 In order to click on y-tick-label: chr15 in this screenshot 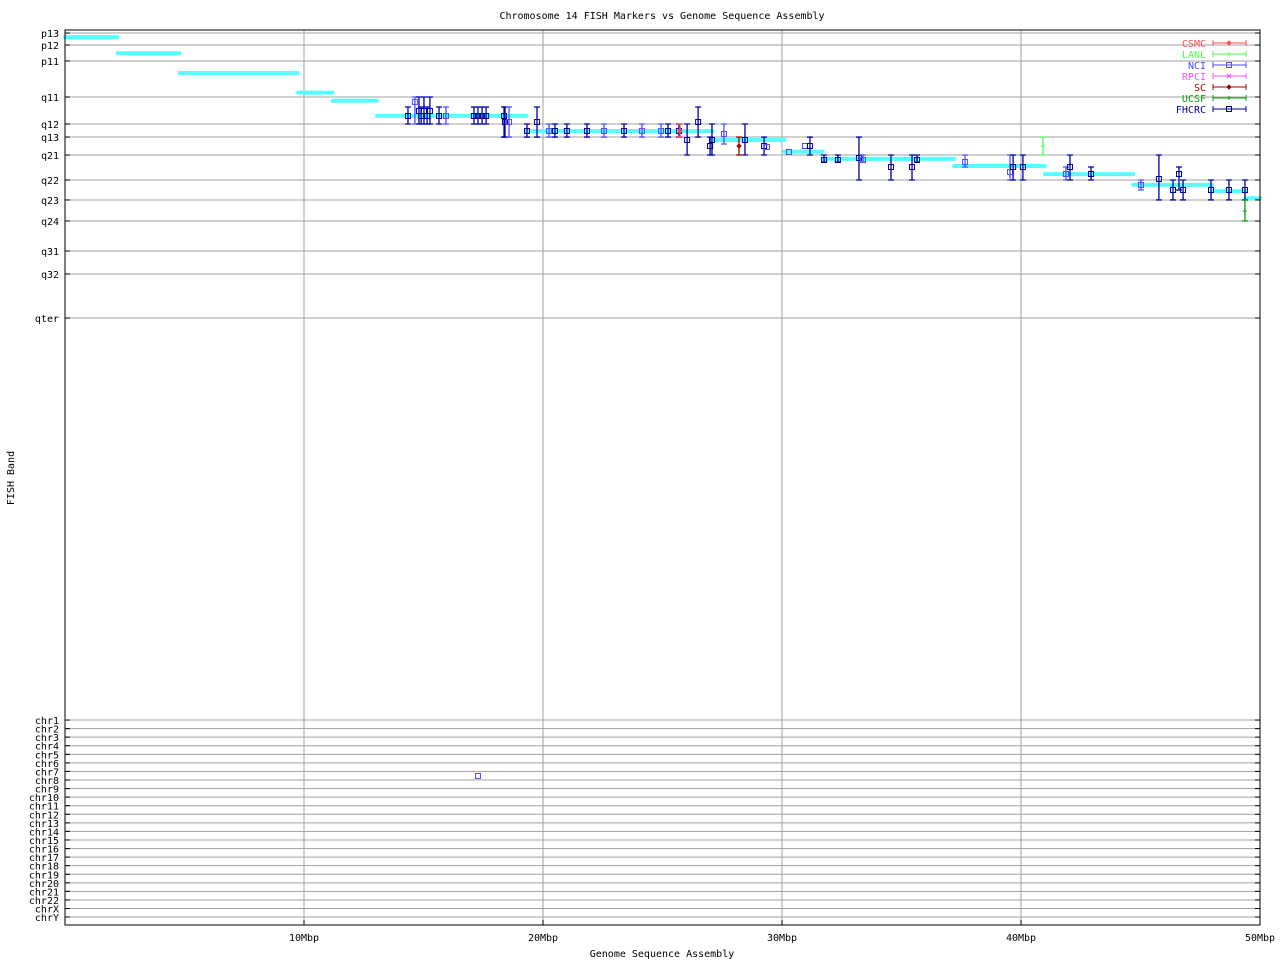, I will do `click(44, 841)`.